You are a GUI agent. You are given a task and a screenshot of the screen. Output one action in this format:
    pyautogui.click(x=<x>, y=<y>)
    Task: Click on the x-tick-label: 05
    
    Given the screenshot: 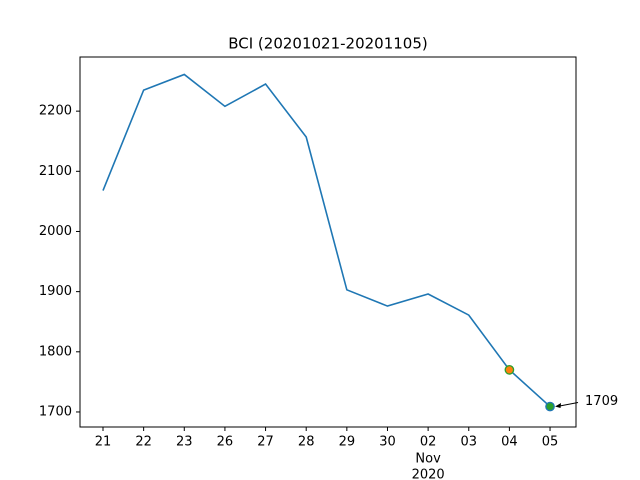 What is the action you would take?
    pyautogui.click(x=550, y=442)
    